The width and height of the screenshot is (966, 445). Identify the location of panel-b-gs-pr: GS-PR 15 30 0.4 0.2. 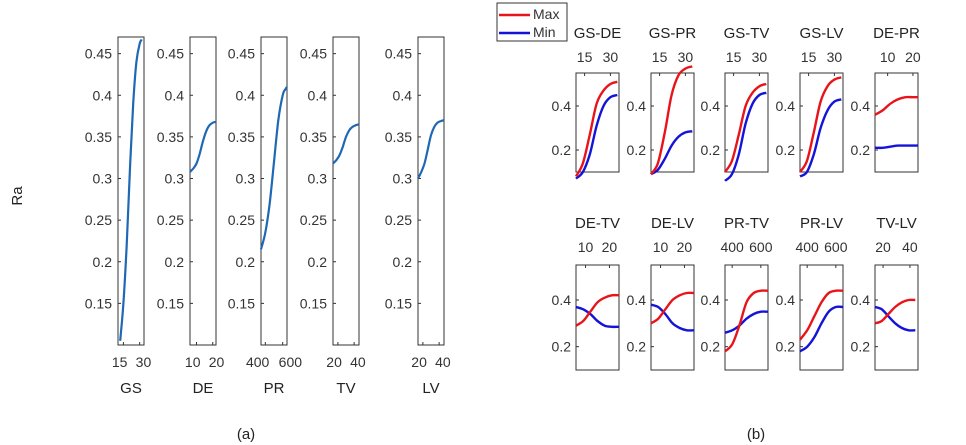
(662, 100).